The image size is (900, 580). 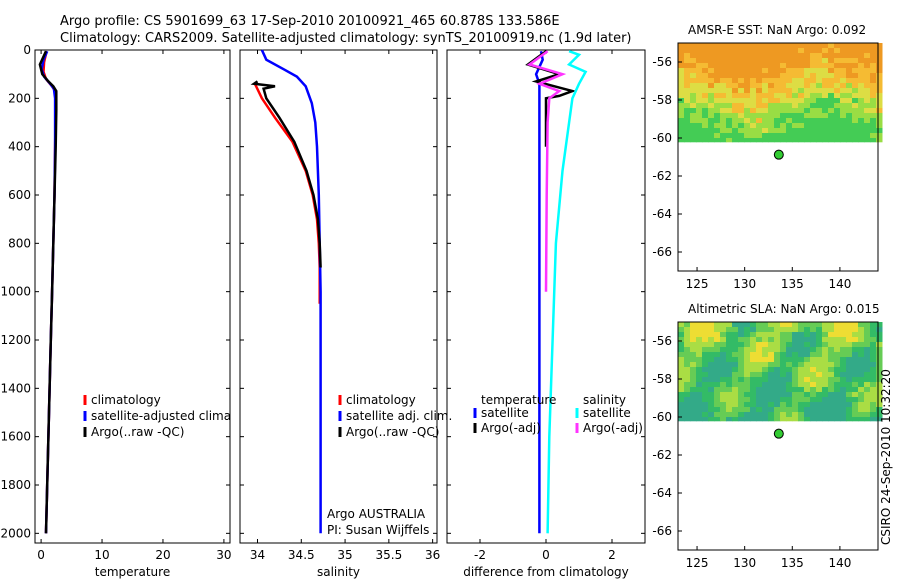 I want to click on x-tick-label: -2, so click(x=480, y=555).